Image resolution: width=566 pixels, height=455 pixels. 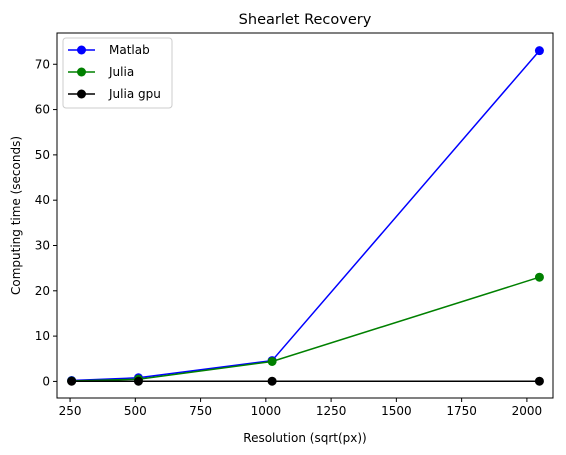 What do you see at coordinates (42, 64) in the screenshot?
I see `y-tick-label: 70` at bounding box center [42, 64].